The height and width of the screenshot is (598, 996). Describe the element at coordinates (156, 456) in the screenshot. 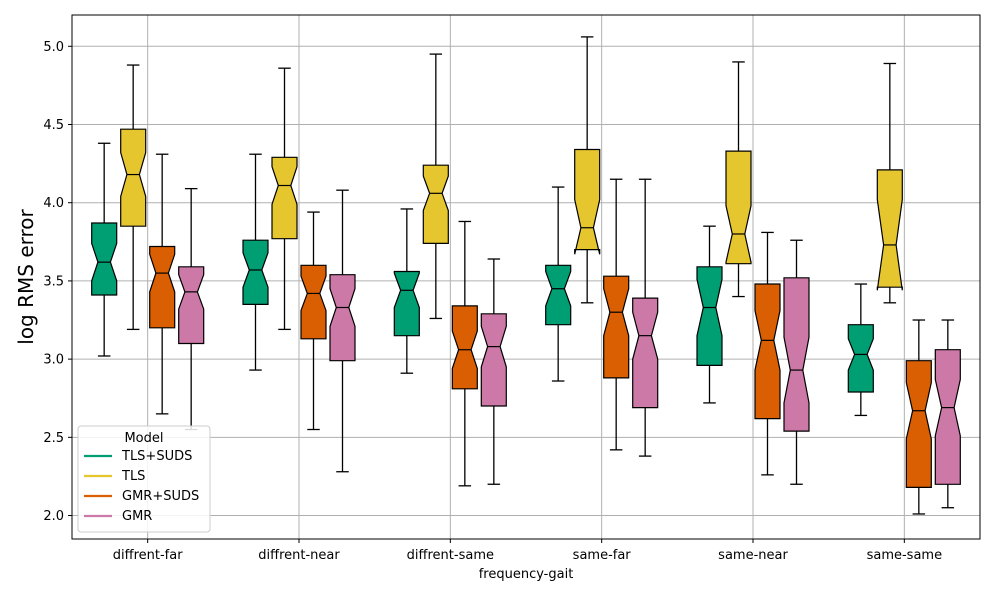

I see `legend-entry-label: TLS+SUDS` at that location.